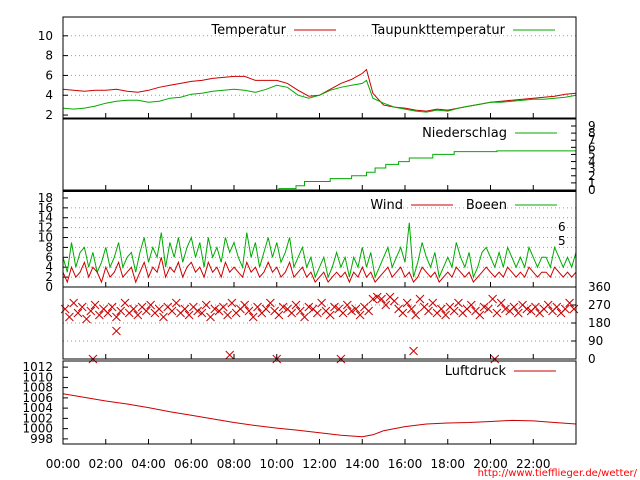 This screenshot has width=640, height=480. I want to click on x-tick-label: 20:00, so click(490, 464).